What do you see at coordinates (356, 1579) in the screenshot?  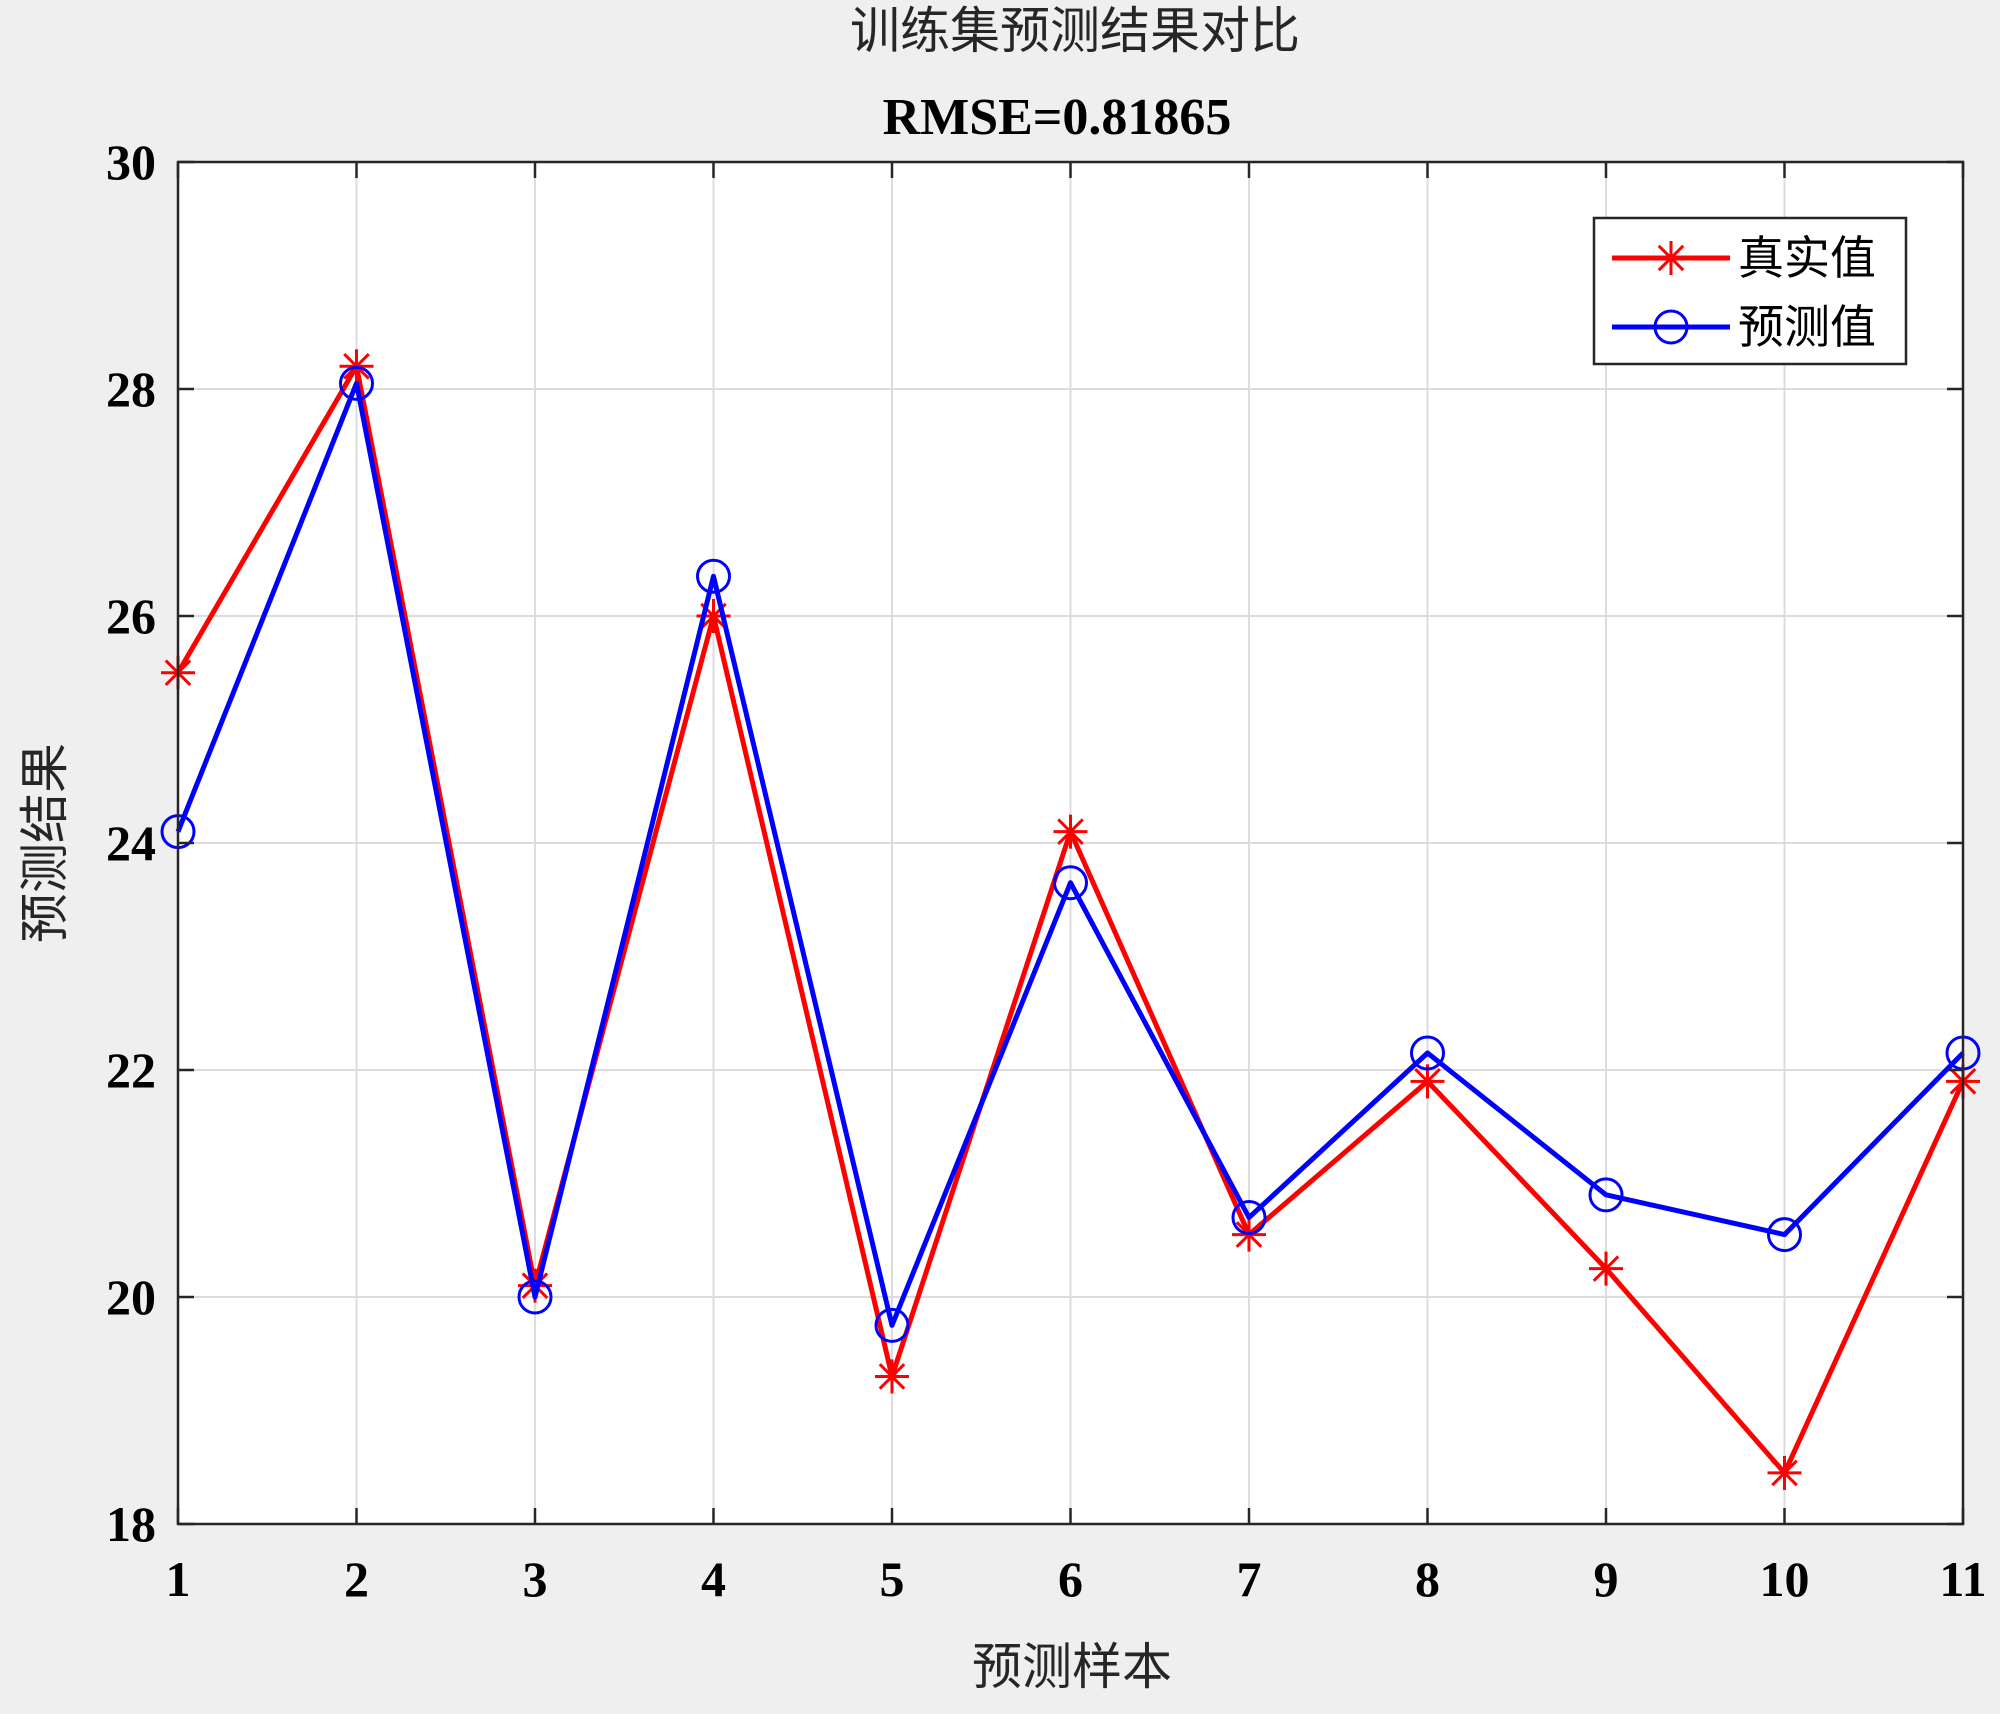 I see `x-tick-label: 2` at bounding box center [356, 1579].